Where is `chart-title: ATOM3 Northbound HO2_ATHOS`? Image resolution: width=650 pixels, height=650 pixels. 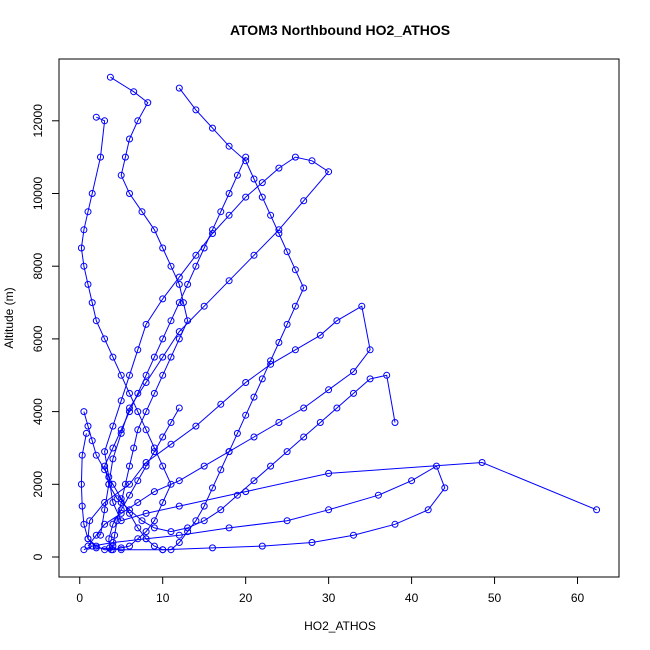
chart-title: ATOM3 Northbound HO2_ATHOS is located at coordinates (340, 30).